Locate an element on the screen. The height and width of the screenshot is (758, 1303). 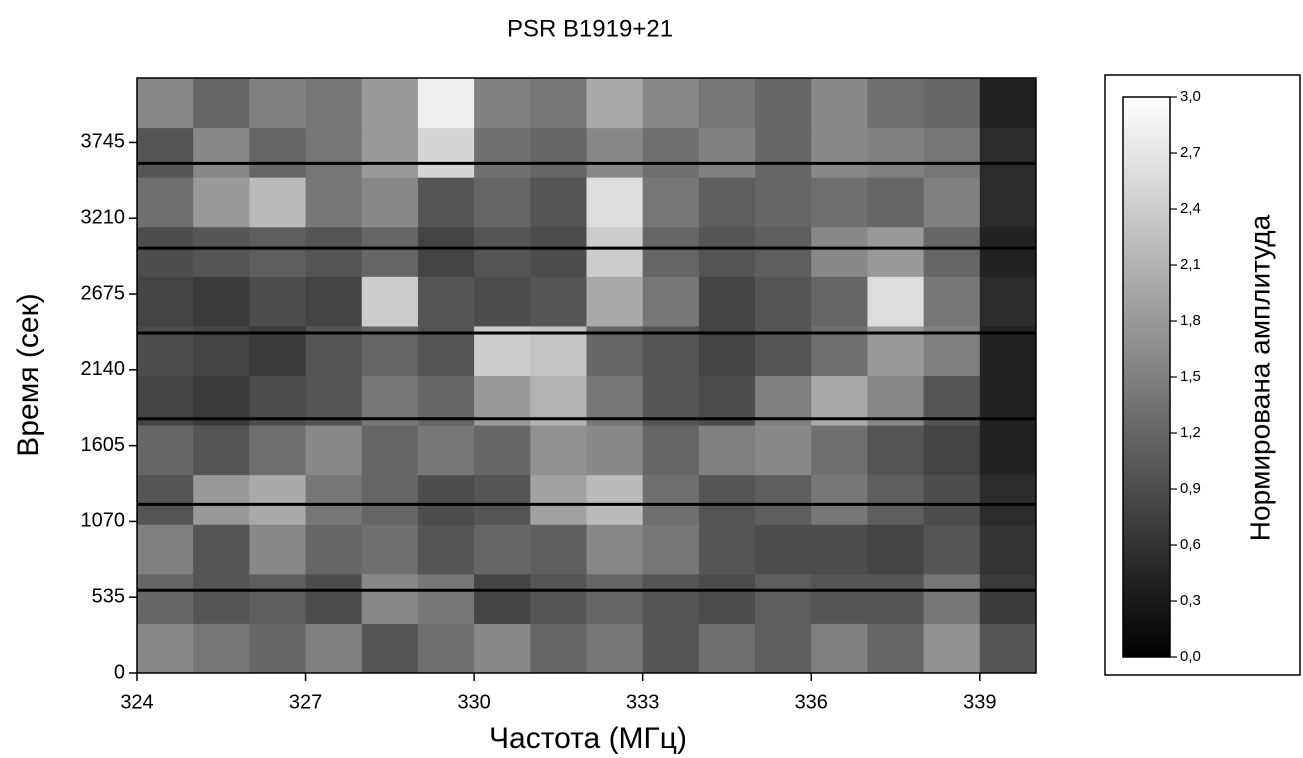
x-axis-label: Частота (МГц) is located at coordinates (588, 738).